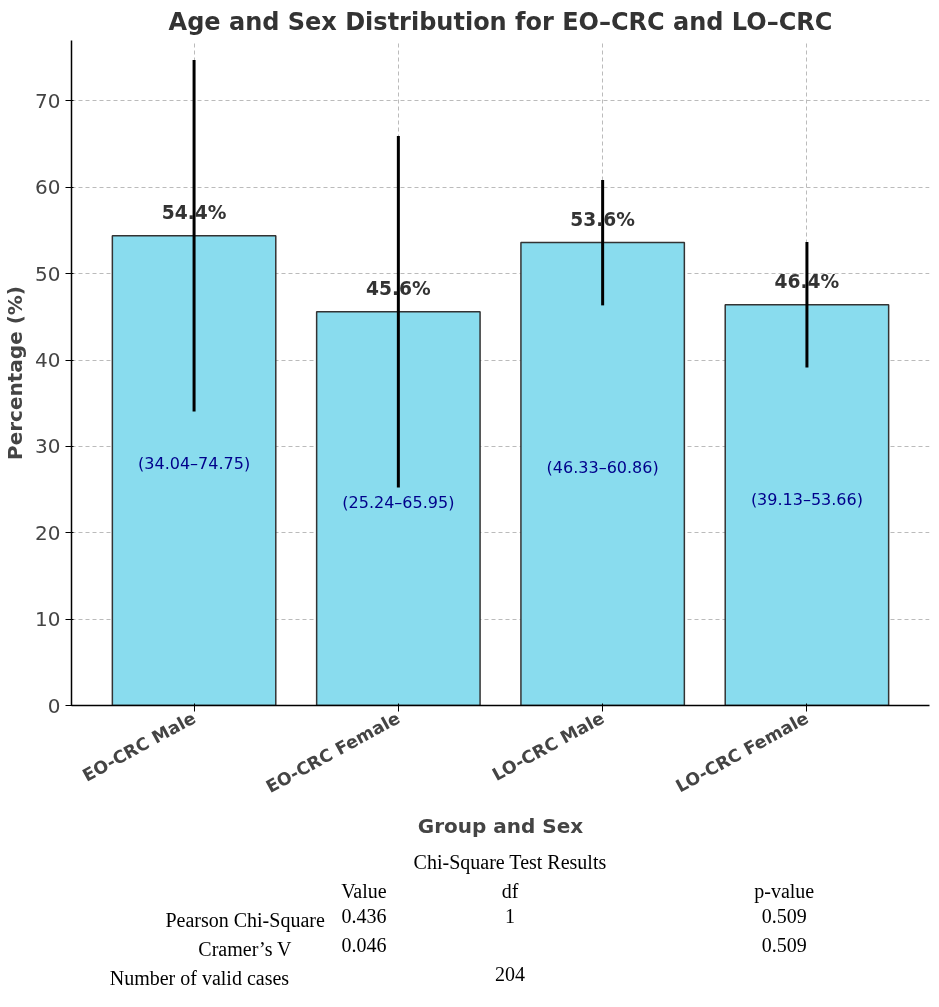 The image size is (939, 1007). What do you see at coordinates (784, 891) in the screenshot?
I see `text: p-value` at bounding box center [784, 891].